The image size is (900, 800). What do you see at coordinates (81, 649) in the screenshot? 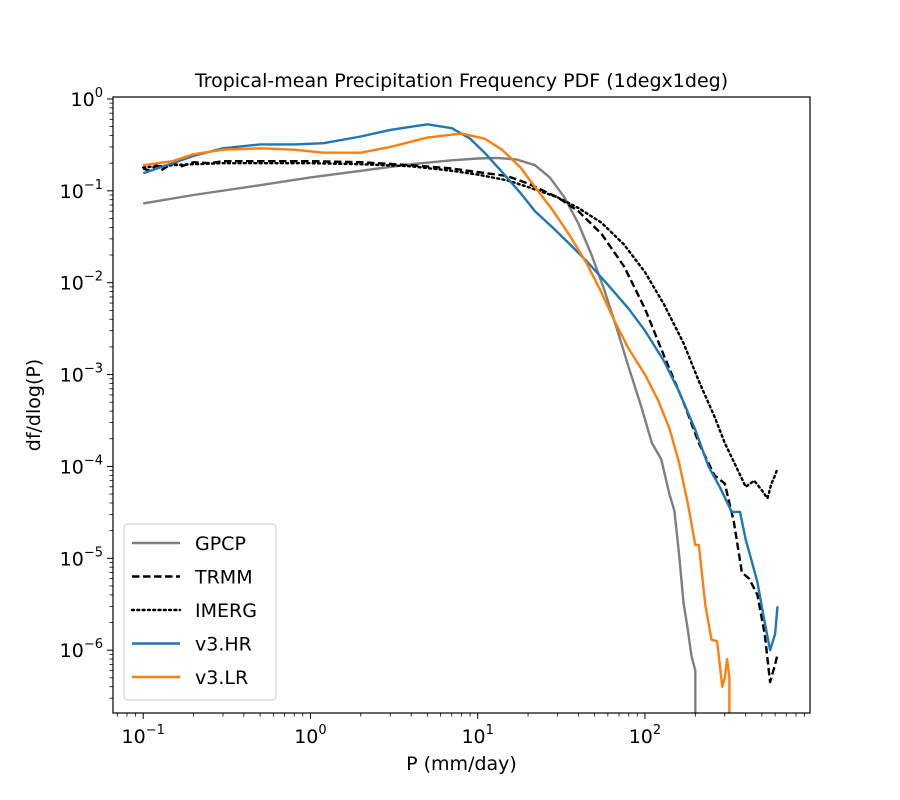
I see `y-tick-label: 10⁻⁶` at bounding box center [81, 649].